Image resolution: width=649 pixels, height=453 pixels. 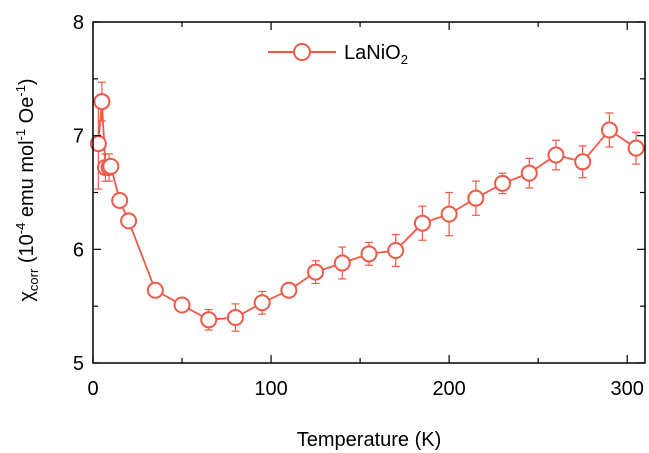 I want to click on x-axis-title: Temperature (K), so click(x=369, y=440).